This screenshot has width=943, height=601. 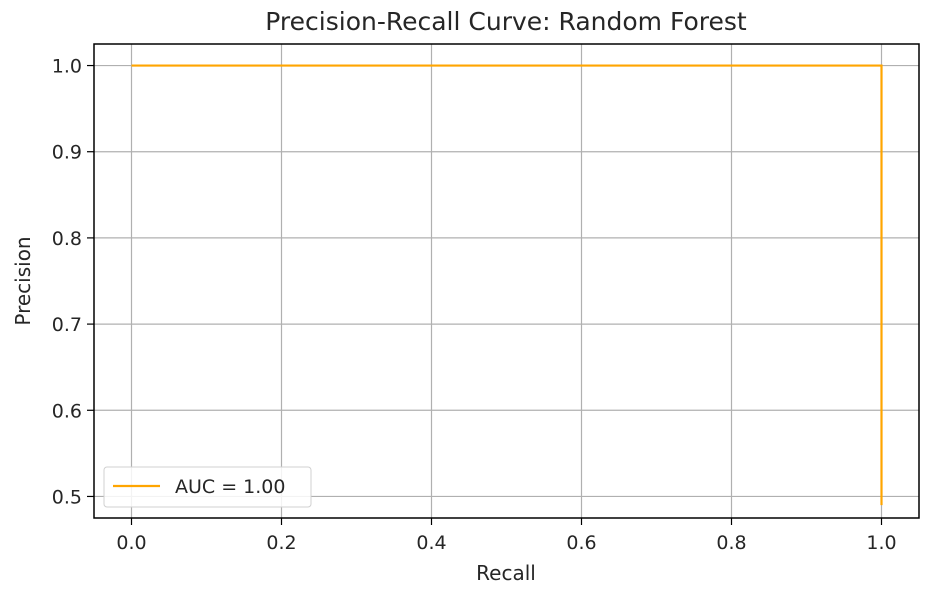 I want to click on x-tick-label: 0.8, so click(x=731, y=543).